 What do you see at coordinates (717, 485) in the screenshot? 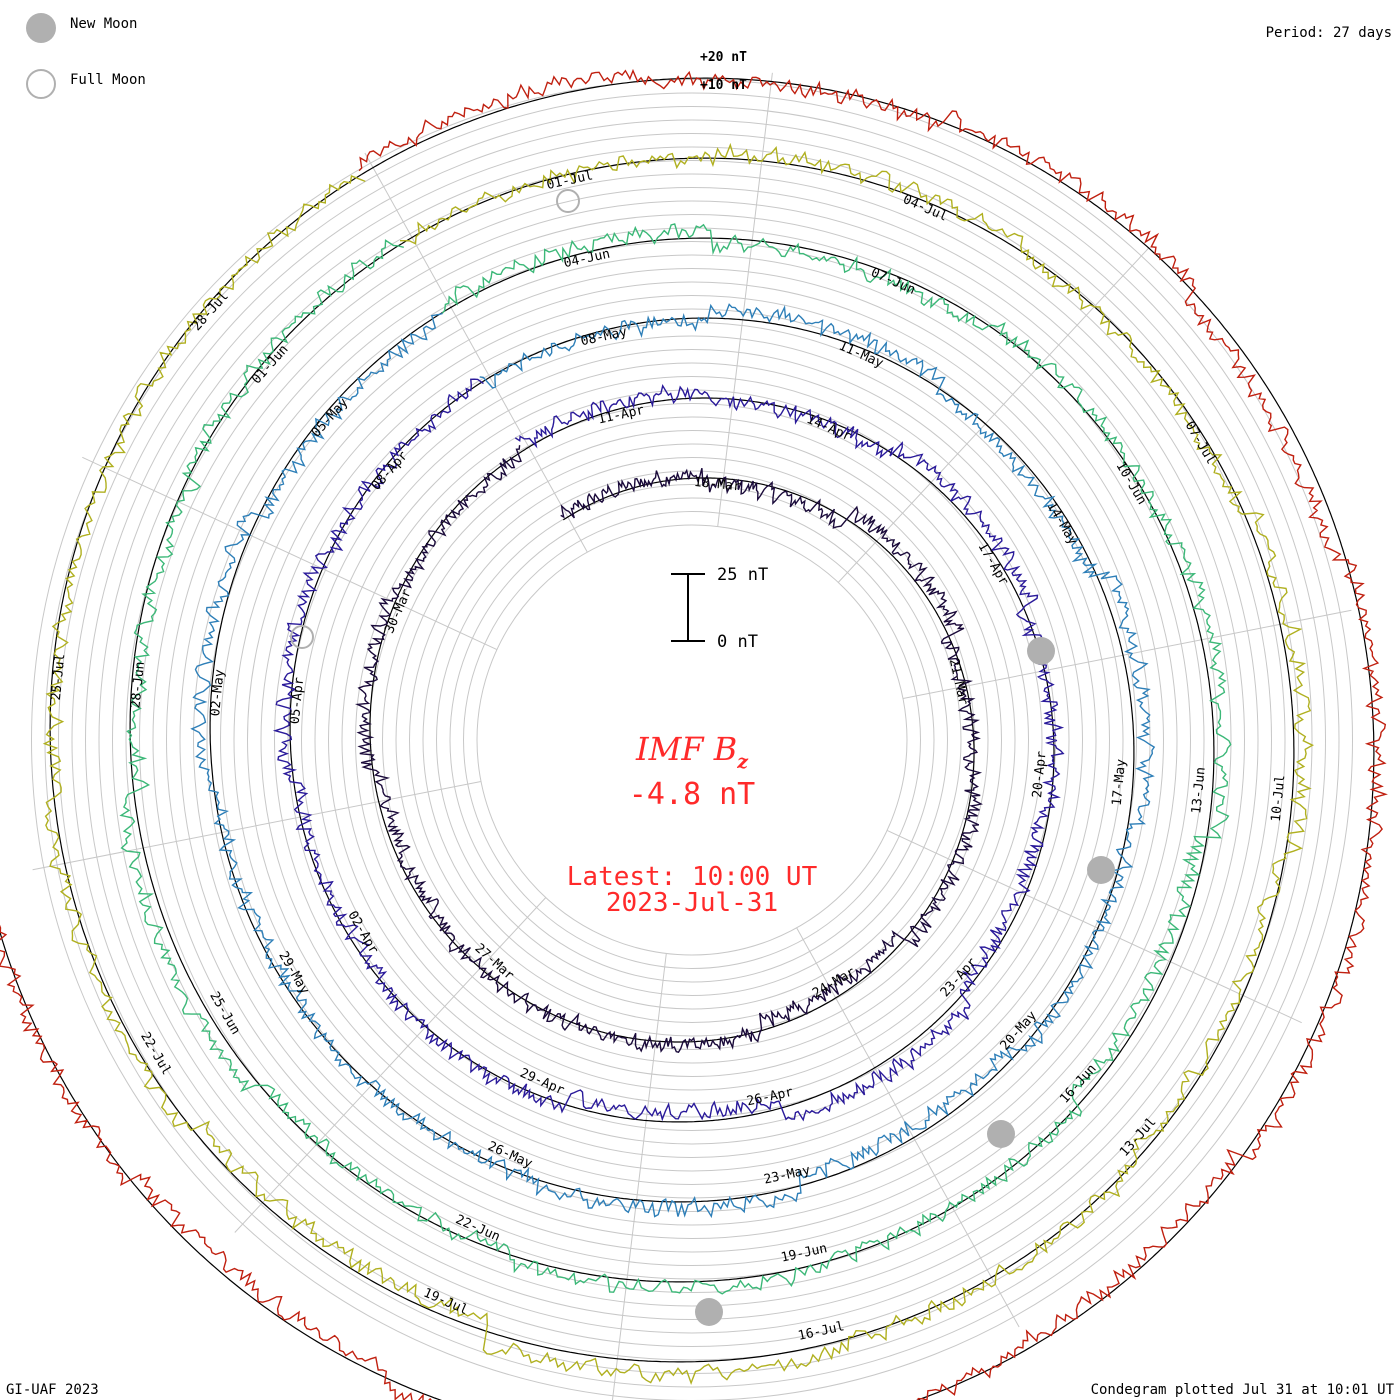
I see `date-label: 18-Mar` at bounding box center [717, 485].